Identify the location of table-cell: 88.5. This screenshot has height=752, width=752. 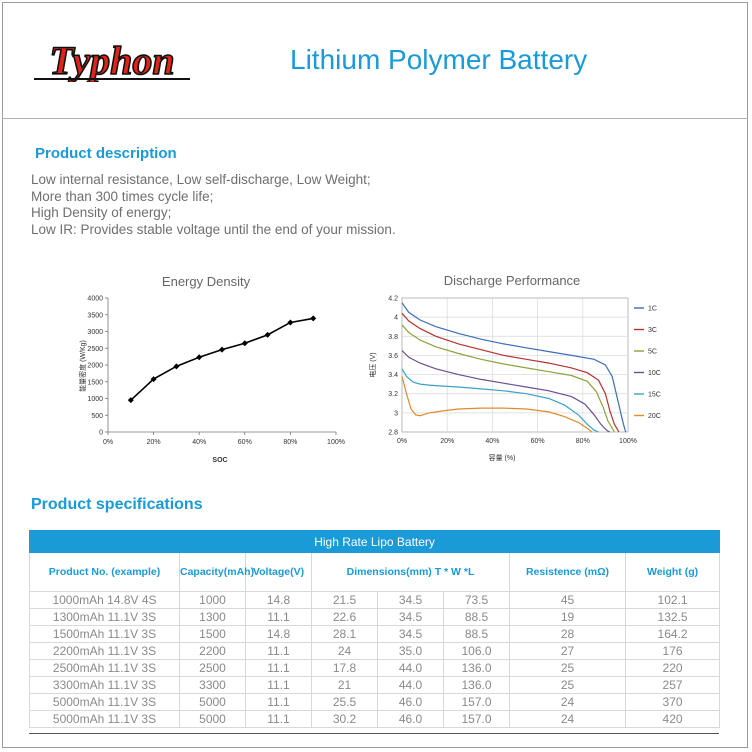
(476, 634).